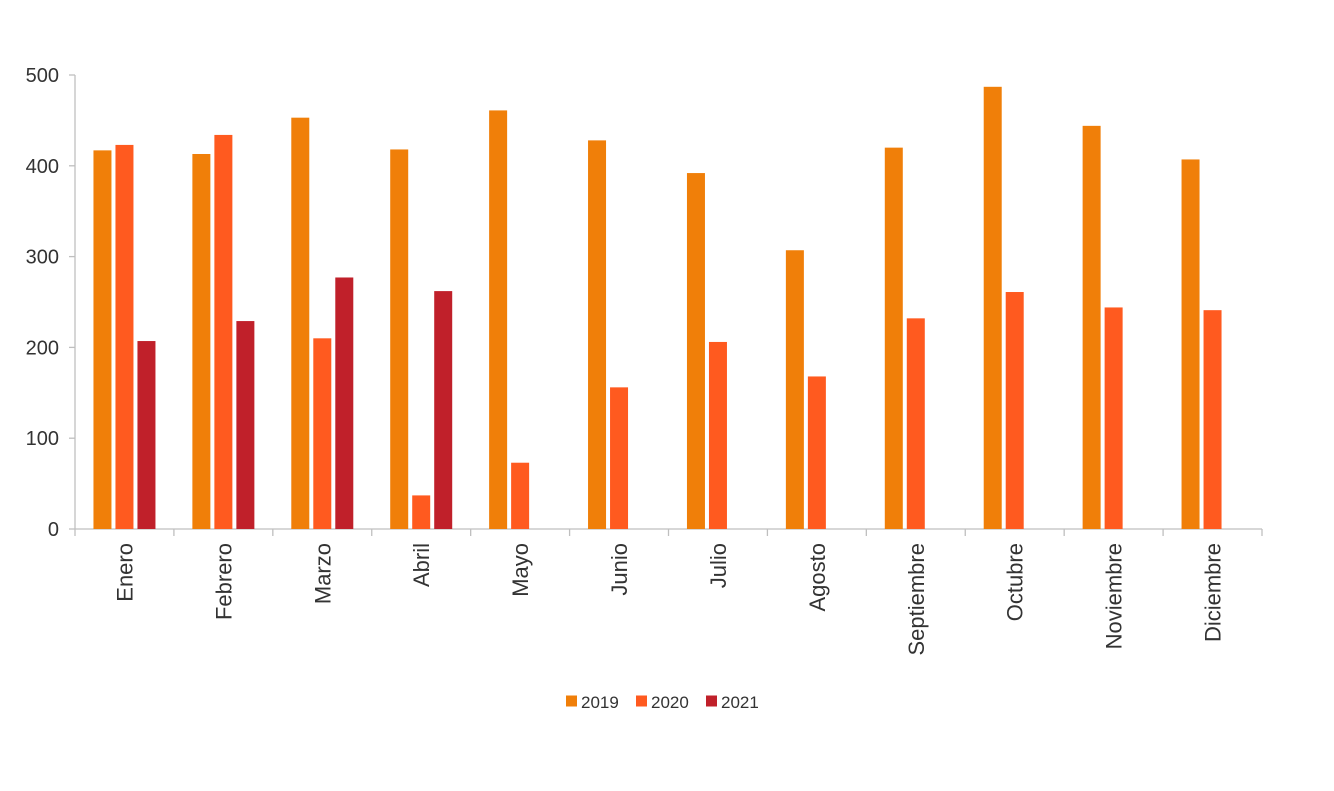  Describe the element at coordinates (794, 389) in the screenshot. I see `bar-2019-agosto` at that location.